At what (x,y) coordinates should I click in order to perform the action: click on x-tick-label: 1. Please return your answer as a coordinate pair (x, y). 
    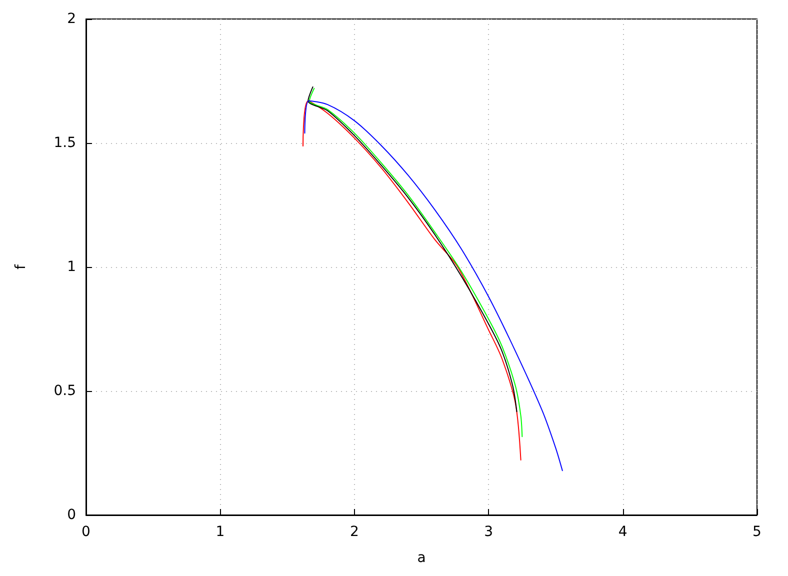
    Looking at the image, I should click on (220, 532).